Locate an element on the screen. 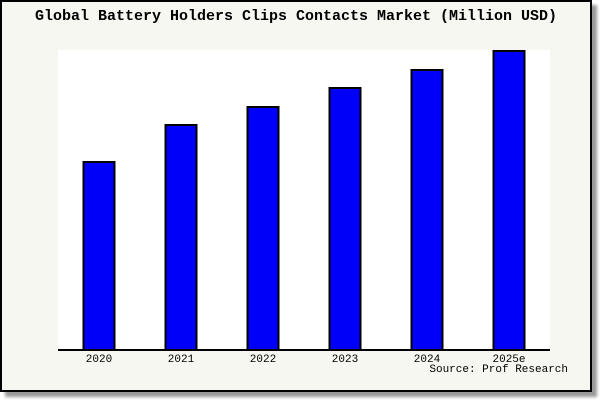 The height and width of the screenshot is (400, 600). x-axis-labels: 2020 2021 2022 2023 2024 2025e is located at coordinates (304, 361).